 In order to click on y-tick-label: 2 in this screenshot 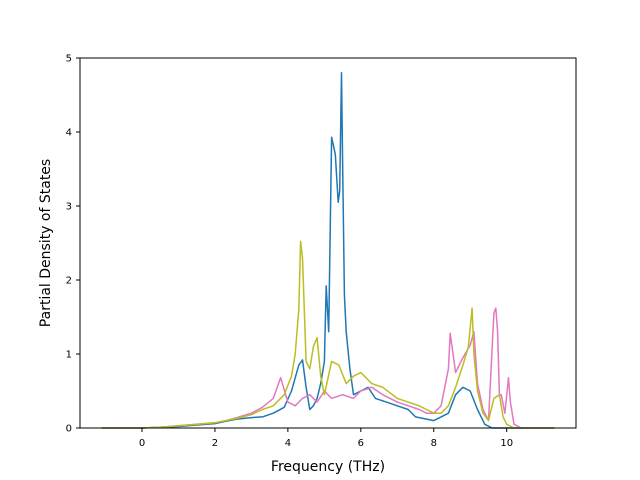, I will do `click(69, 281)`.